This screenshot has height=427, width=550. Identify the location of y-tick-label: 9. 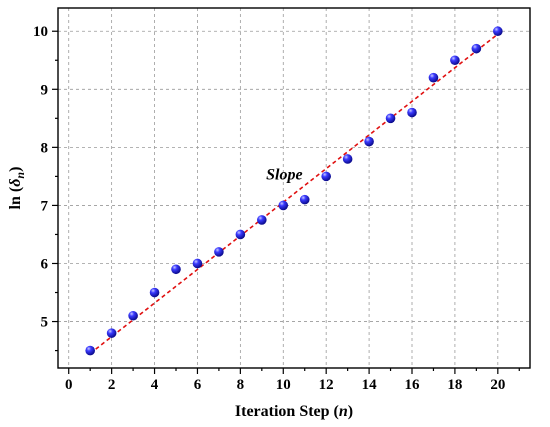
(45, 90).